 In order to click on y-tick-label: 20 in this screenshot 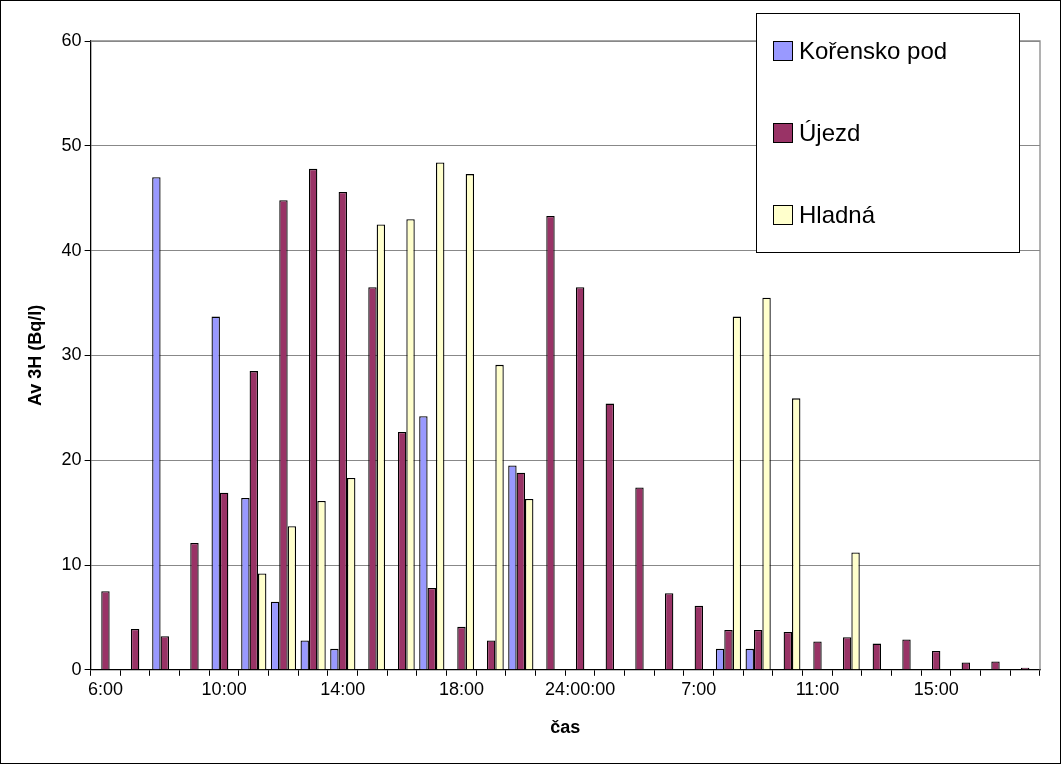, I will do `click(71, 459)`.